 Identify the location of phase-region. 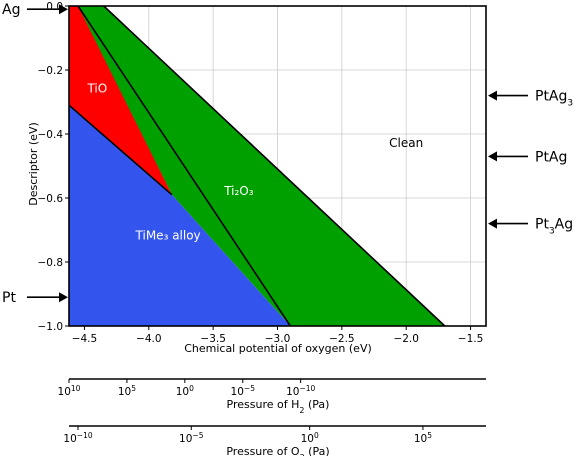
(120, 100).